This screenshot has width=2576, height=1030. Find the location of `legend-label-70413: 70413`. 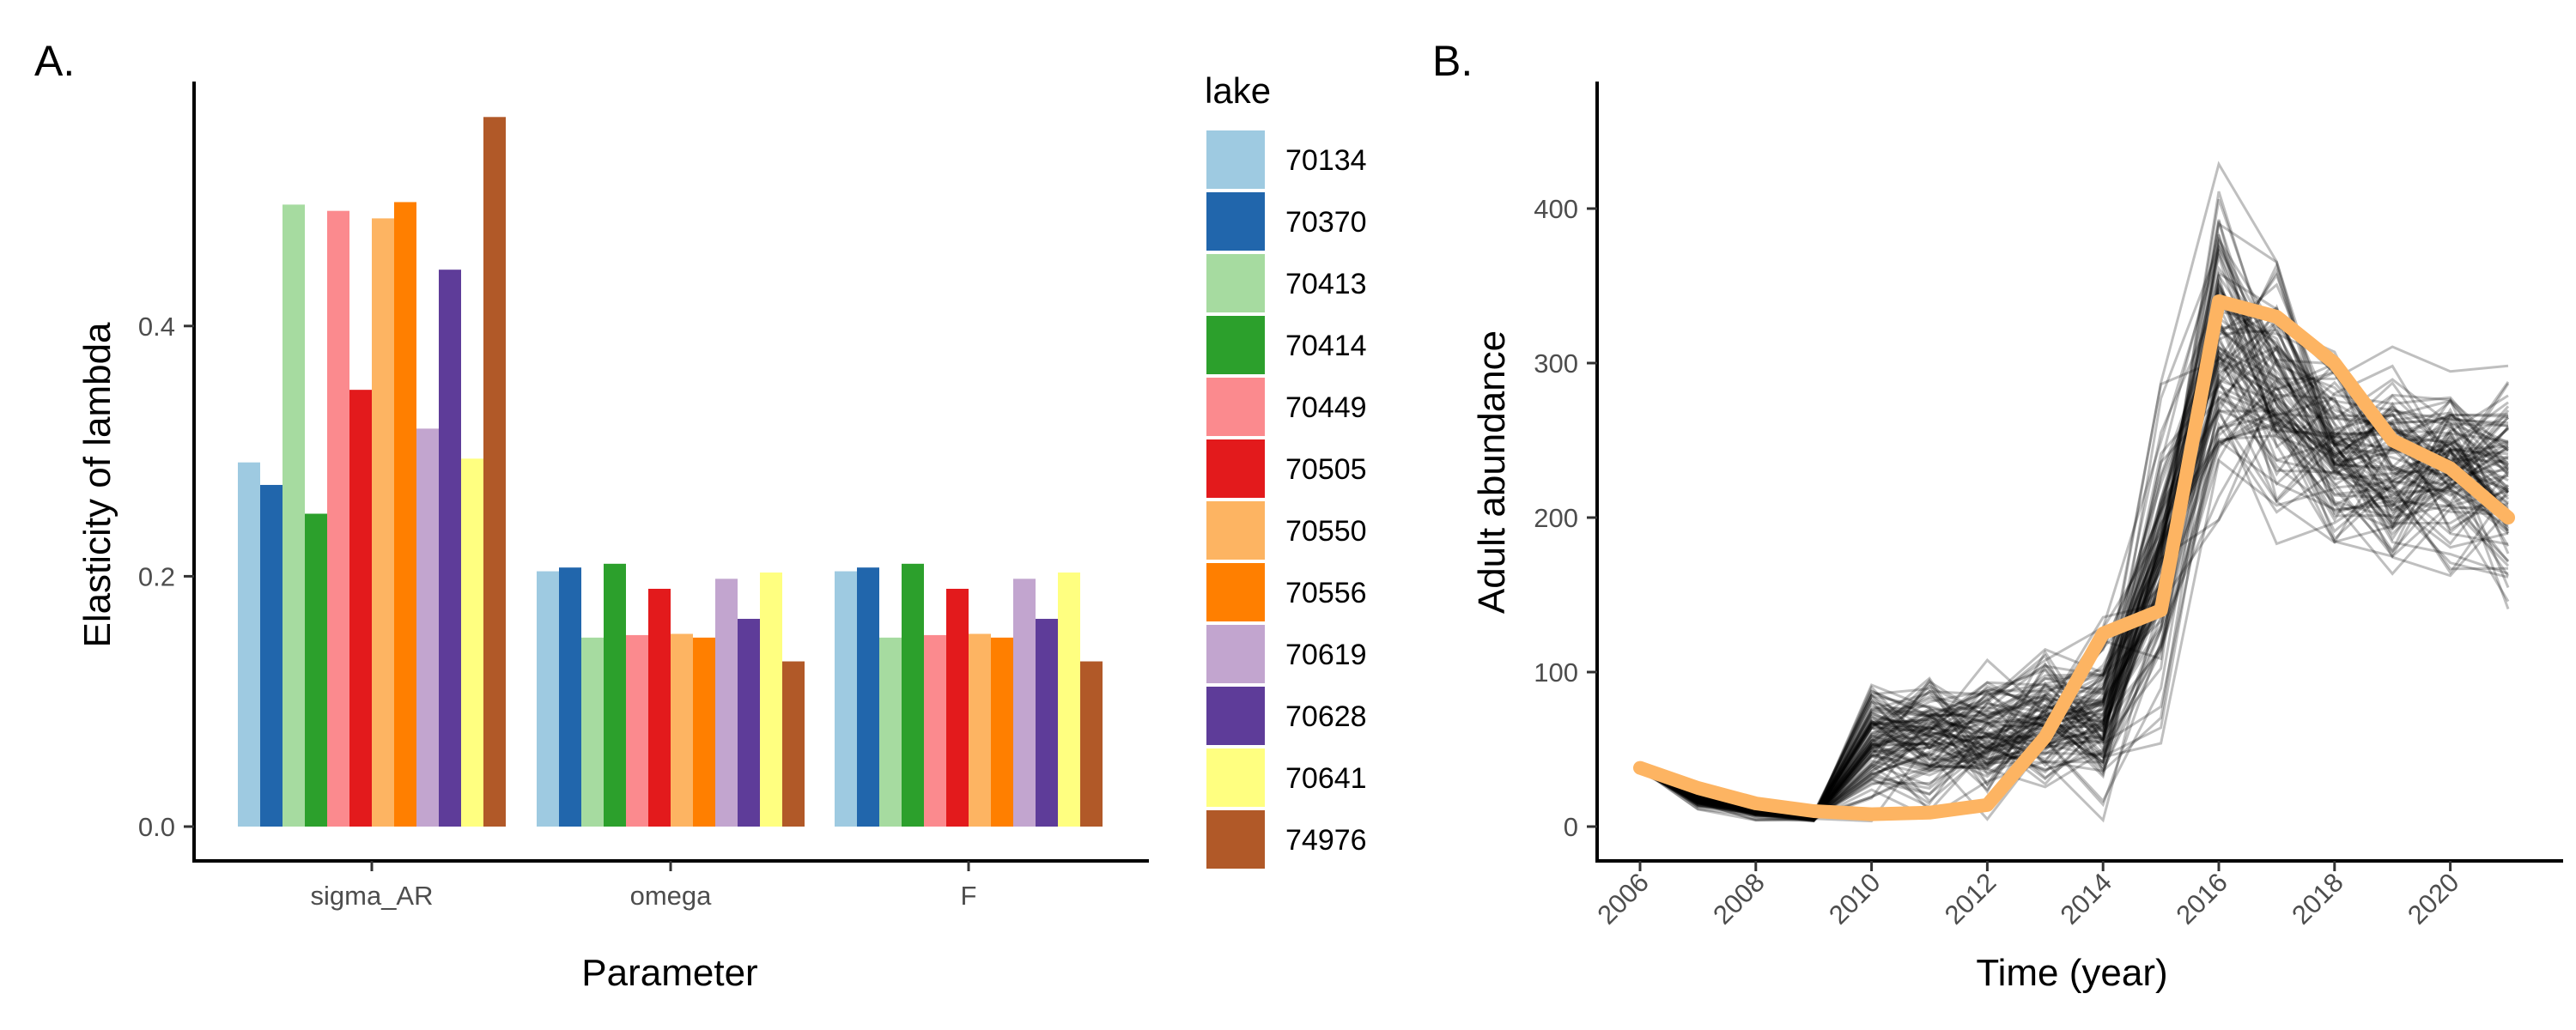

legend-label-70413: 70413 is located at coordinates (1326, 284).